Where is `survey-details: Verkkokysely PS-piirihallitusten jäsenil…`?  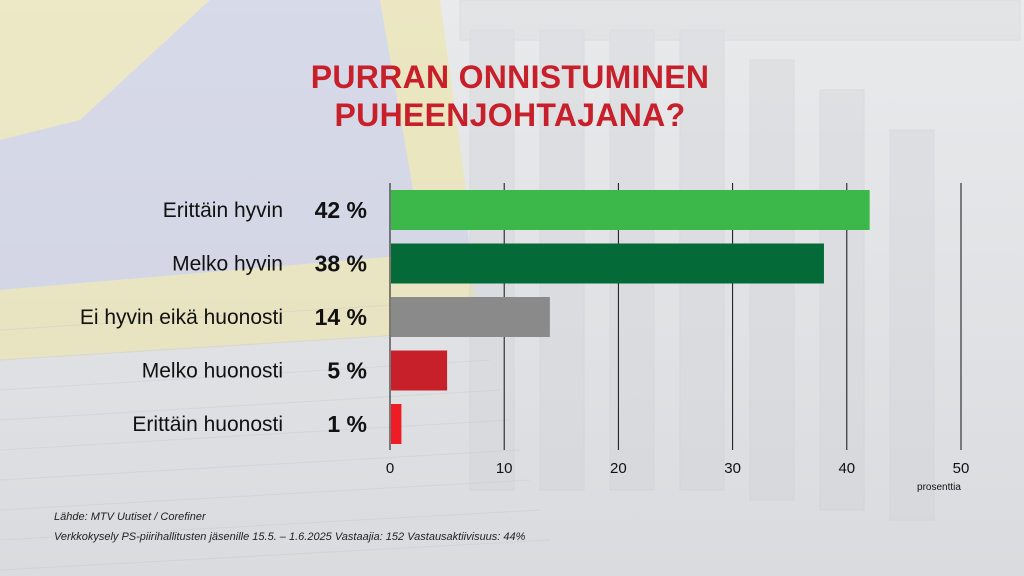 survey-details: Verkkokysely PS-piirihallitusten jäsenil… is located at coordinates (290, 537).